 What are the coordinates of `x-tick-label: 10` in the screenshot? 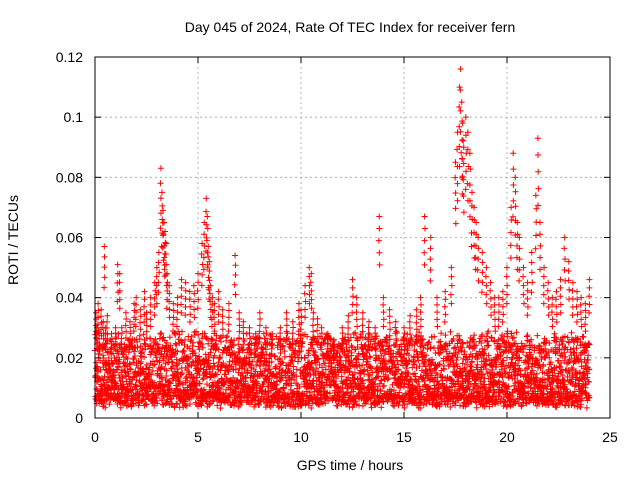 It's located at (301, 437).